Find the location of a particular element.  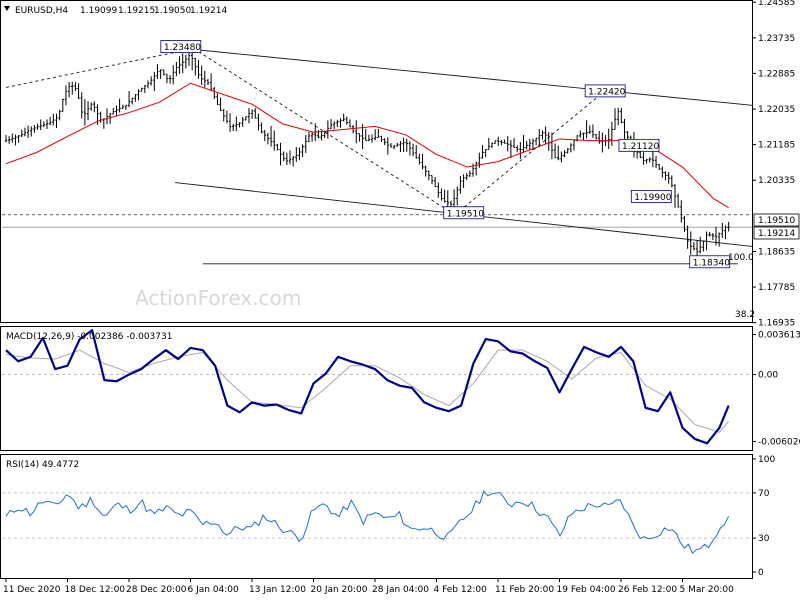

y-tick-label: 1.23735 is located at coordinates (776, 39).